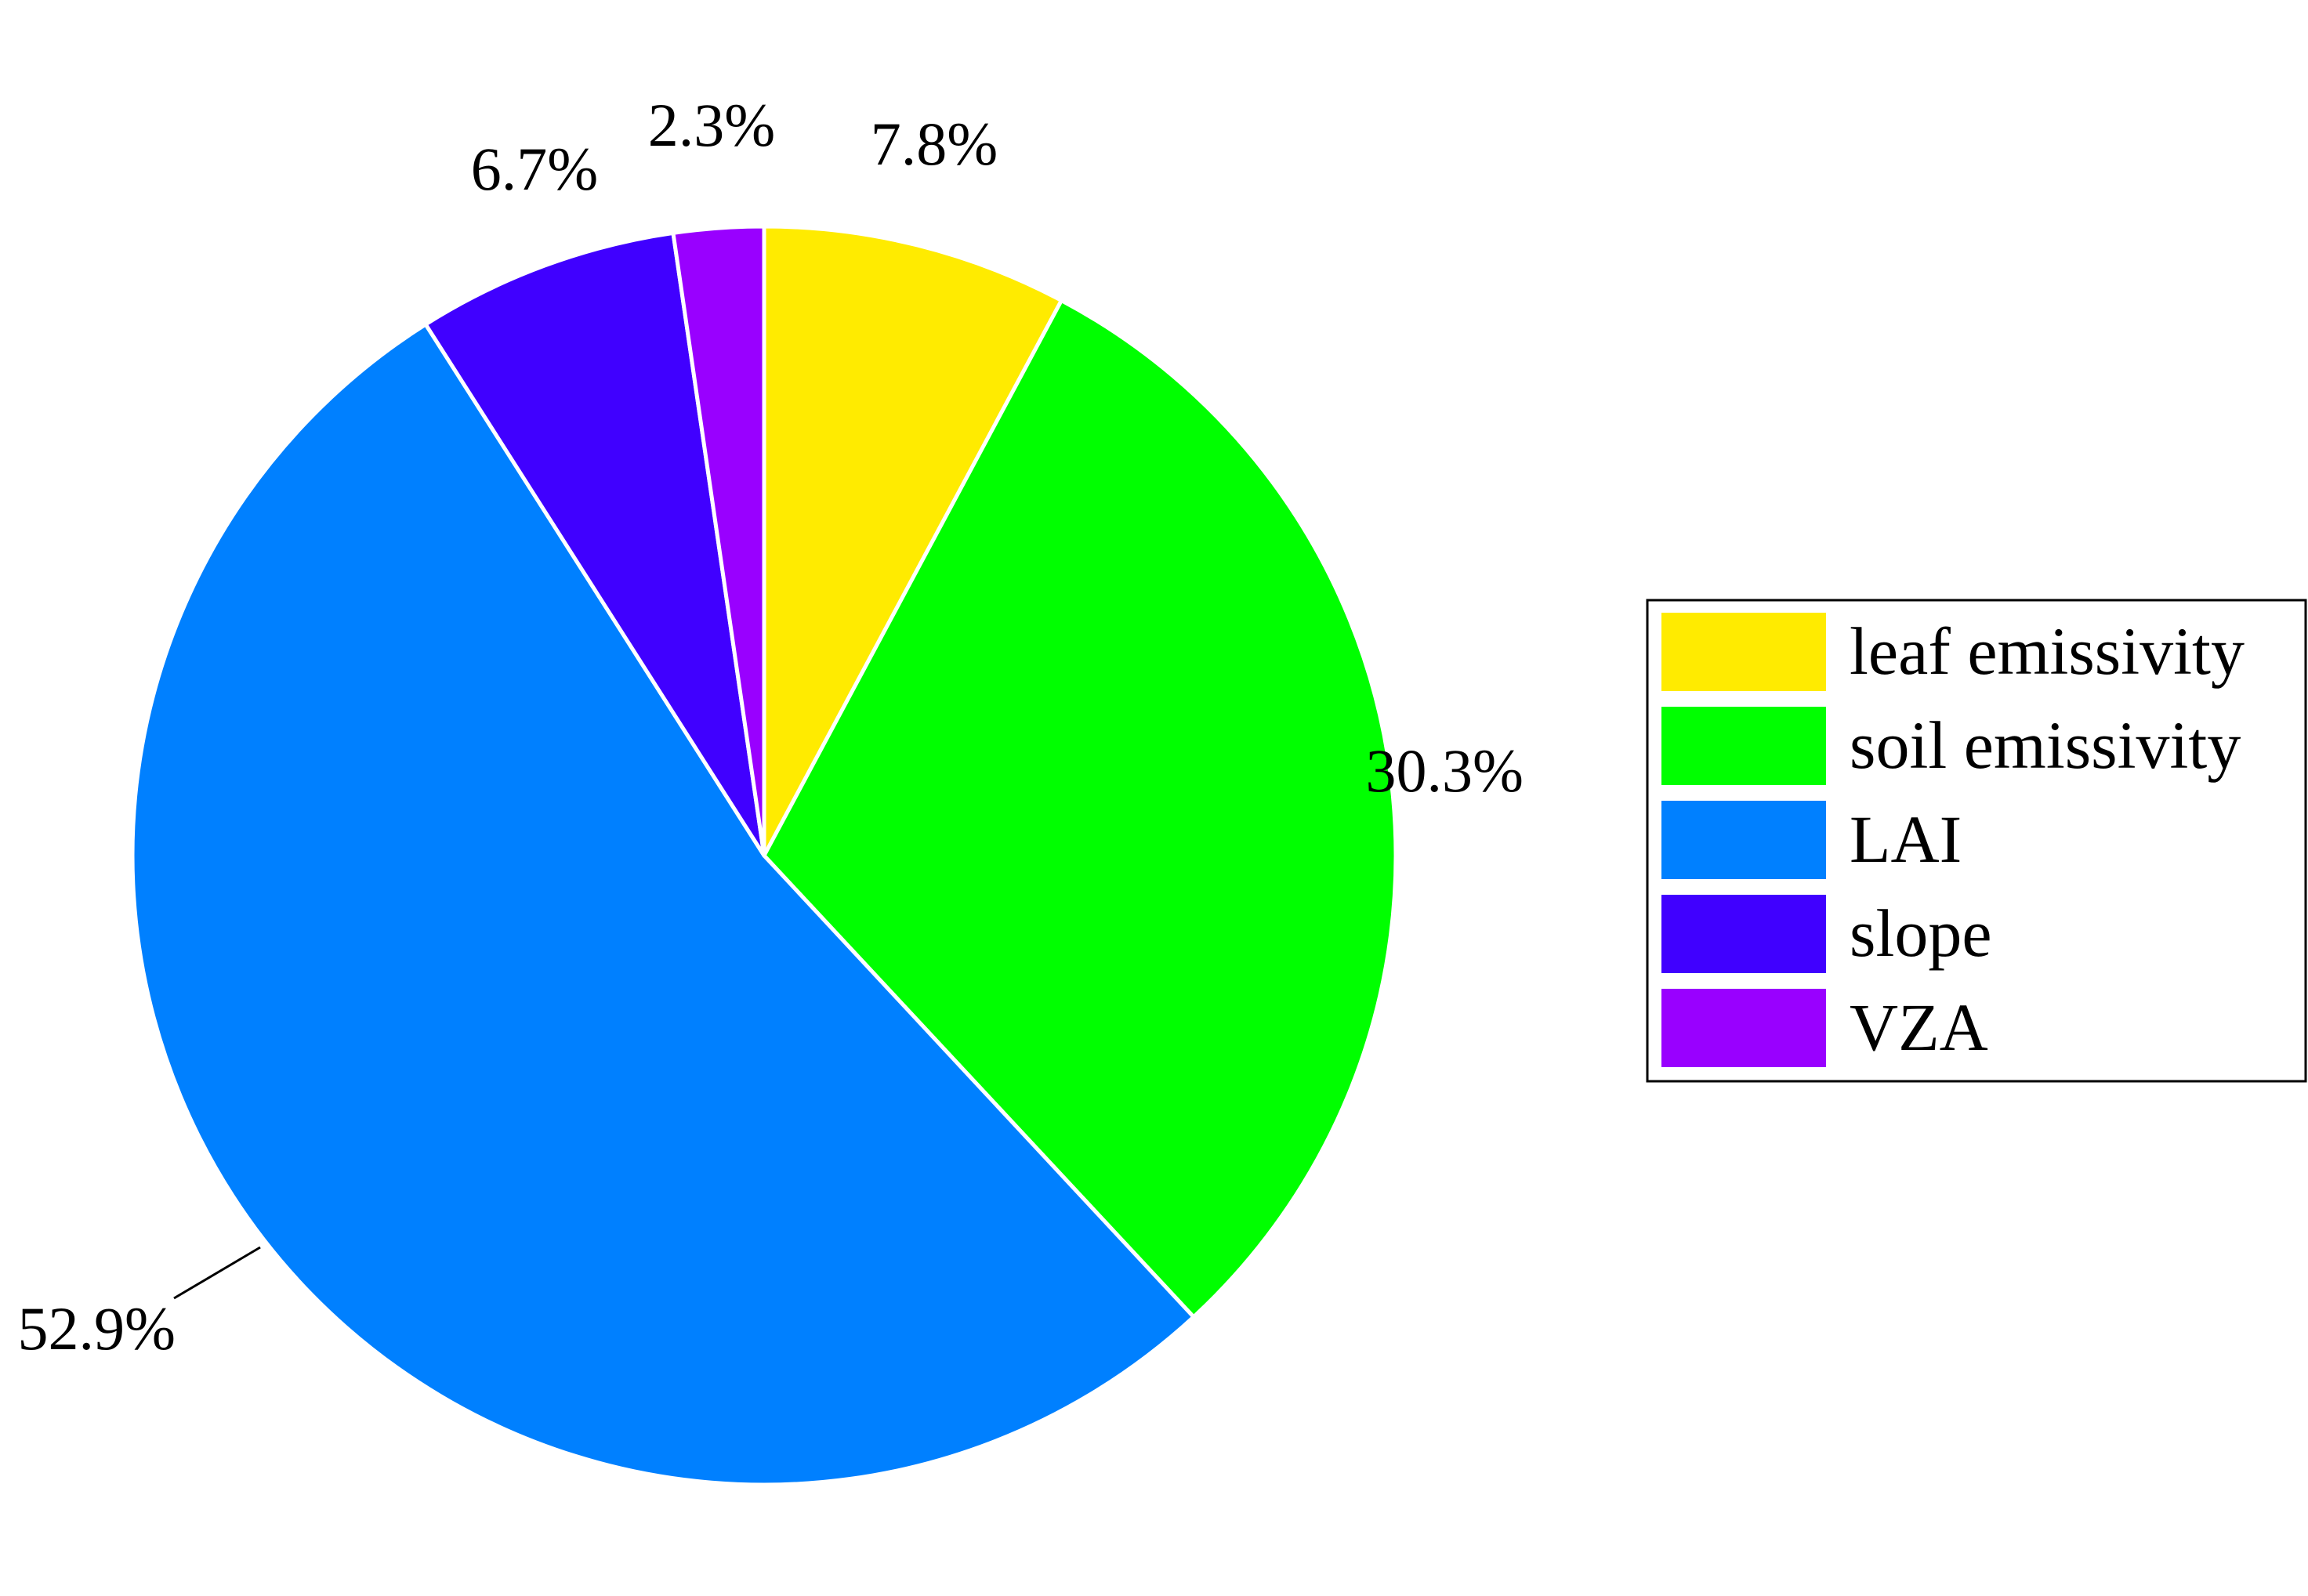 This screenshot has height=1596, width=2308. I want to click on leader-line-lai, so click(217, 1273).